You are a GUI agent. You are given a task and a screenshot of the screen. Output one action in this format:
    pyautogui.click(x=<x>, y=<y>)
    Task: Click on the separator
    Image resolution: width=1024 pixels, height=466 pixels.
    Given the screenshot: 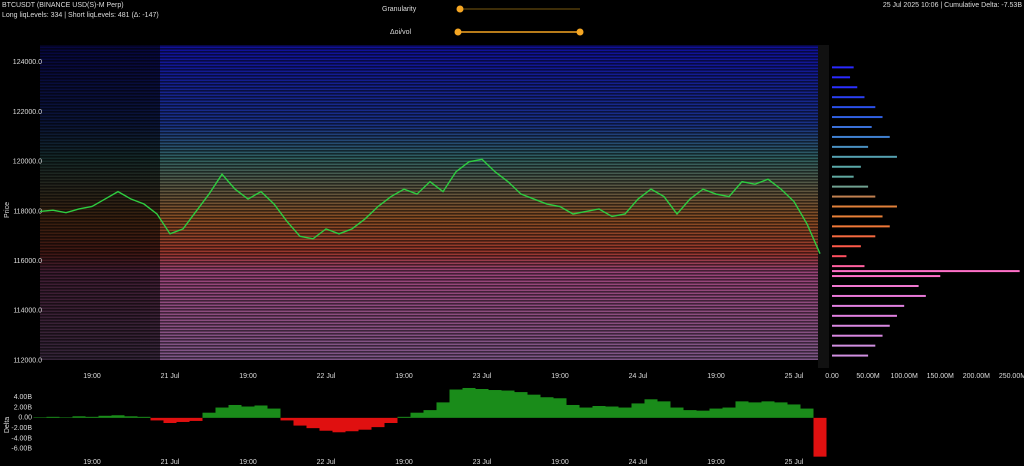 What is the action you would take?
    pyautogui.click(x=823, y=206)
    